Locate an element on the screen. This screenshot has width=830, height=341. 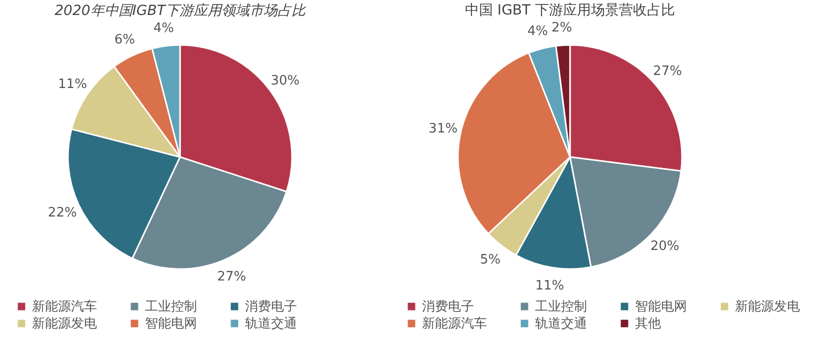
legend-label: 其他 is located at coordinates (648, 324).